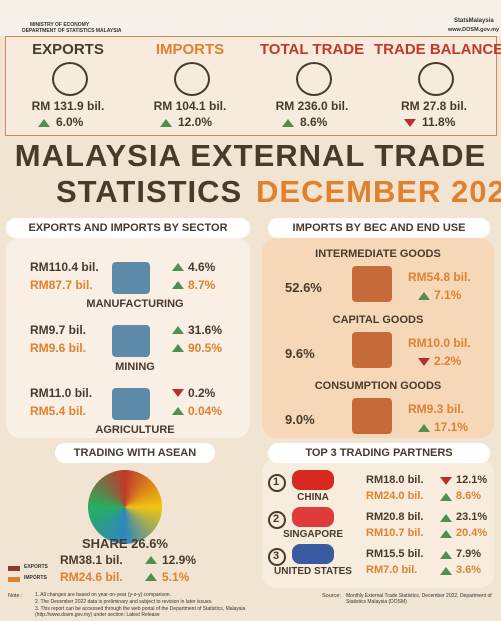  Describe the element at coordinates (91, 577) in the screenshot. I see `asean-imports: RM24.6 bil.` at that location.